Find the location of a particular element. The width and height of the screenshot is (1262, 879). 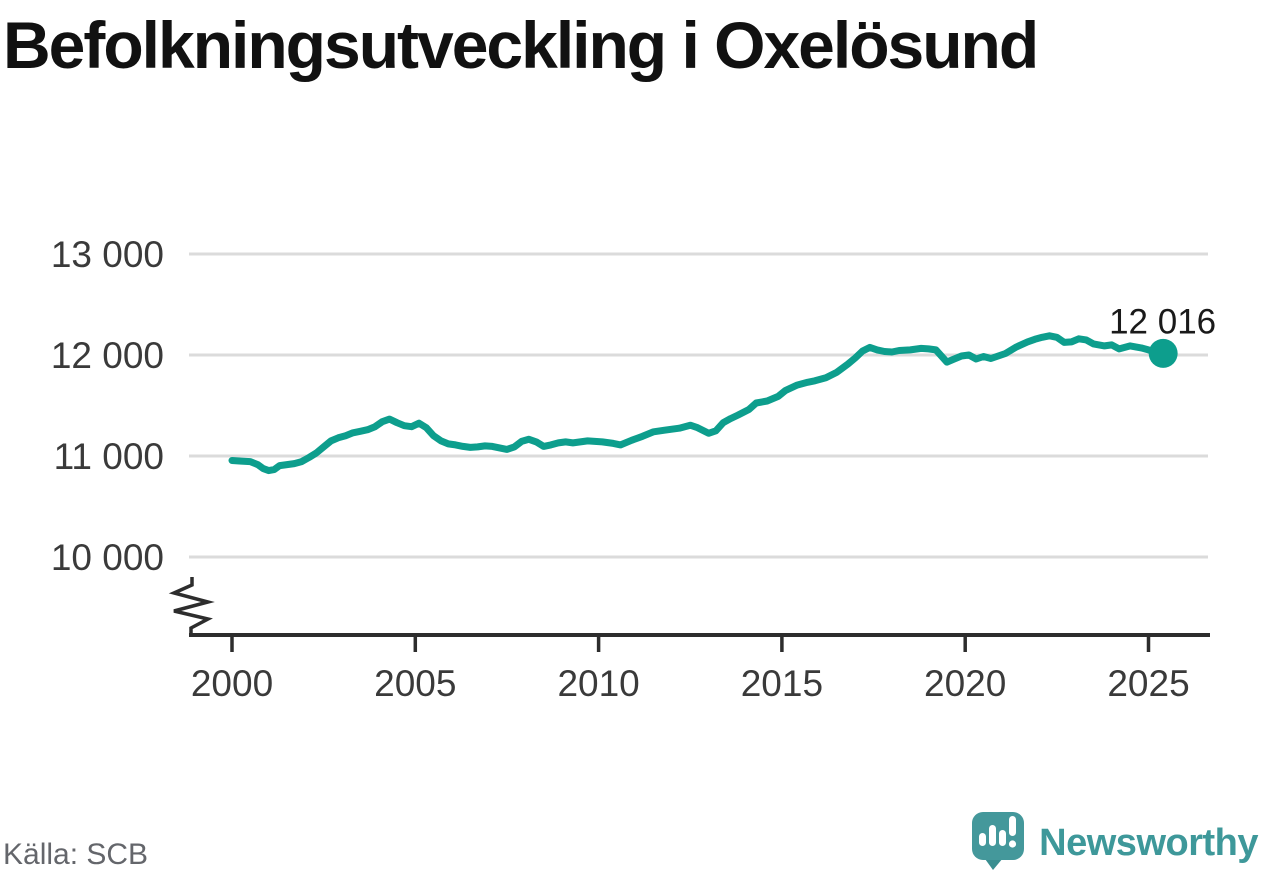

newsworthy-logo: Newsworthy is located at coordinates (1114, 843).